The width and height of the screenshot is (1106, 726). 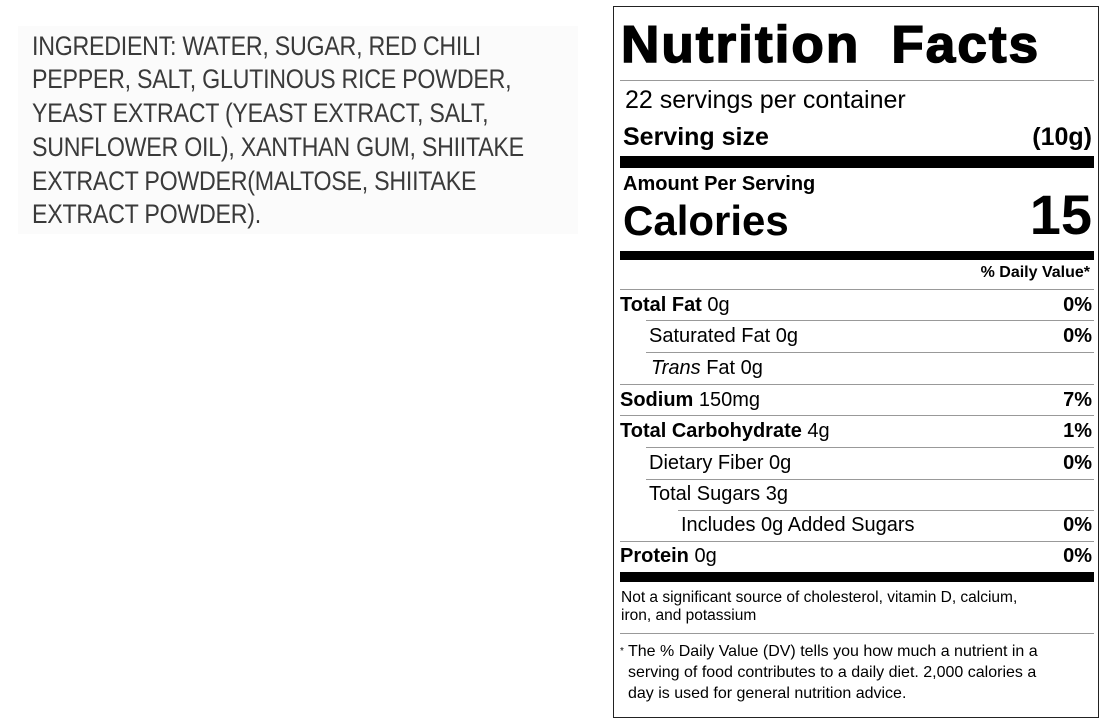 What do you see at coordinates (676, 368) in the screenshot?
I see `nutrient-label: Trans` at bounding box center [676, 368].